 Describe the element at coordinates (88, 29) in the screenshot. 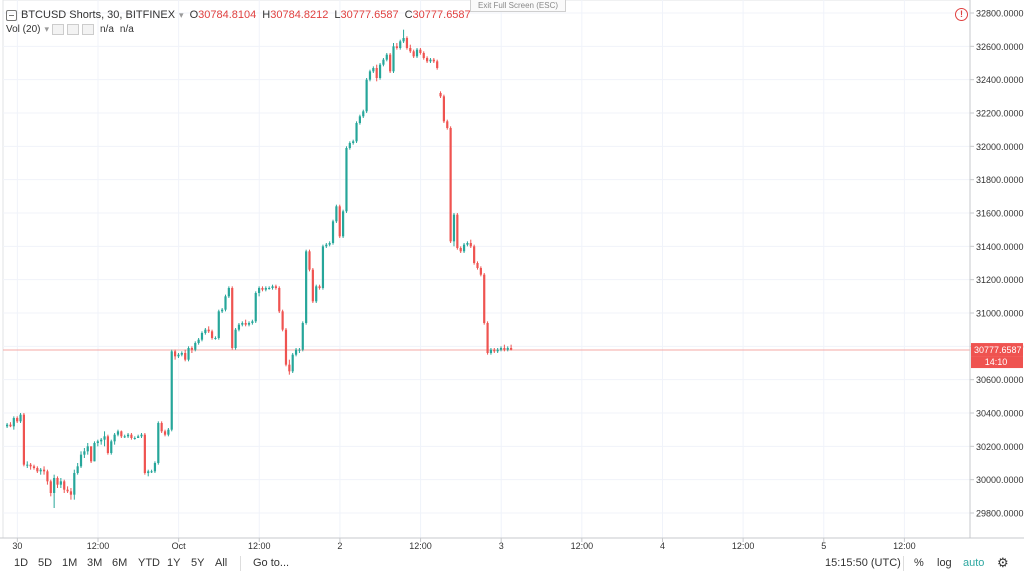

I see `volume-remove-icon` at that location.